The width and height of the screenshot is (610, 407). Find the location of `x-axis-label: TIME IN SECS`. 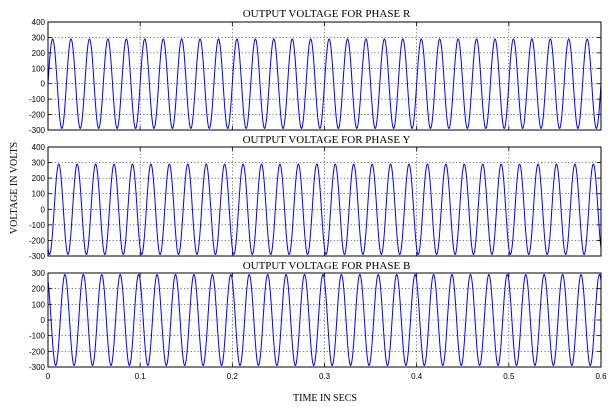

x-axis-label: TIME IN SECS is located at coordinates (325, 398).